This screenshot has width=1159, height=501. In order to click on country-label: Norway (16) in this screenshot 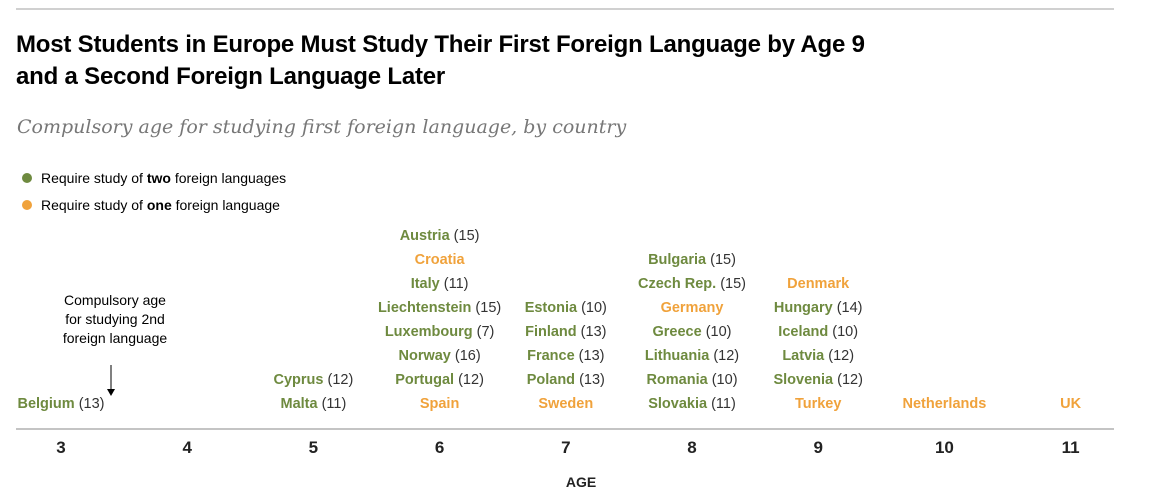, I will do `click(439, 356)`.